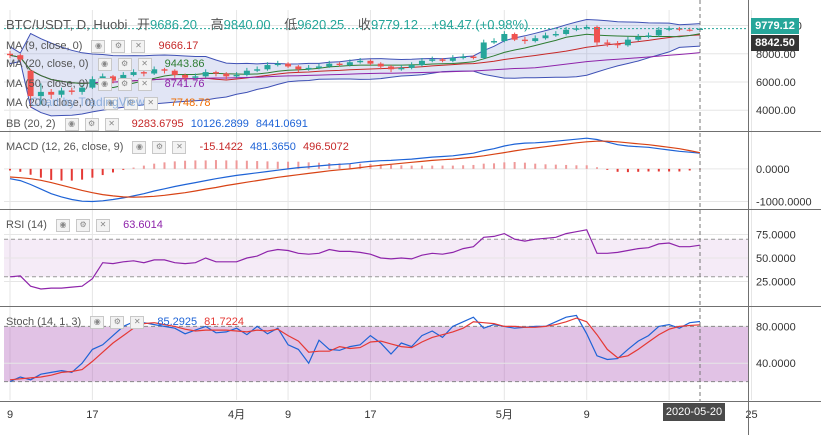  What do you see at coordinates (291, 24) in the screenshot?
I see `low-label: 低` at bounding box center [291, 24].